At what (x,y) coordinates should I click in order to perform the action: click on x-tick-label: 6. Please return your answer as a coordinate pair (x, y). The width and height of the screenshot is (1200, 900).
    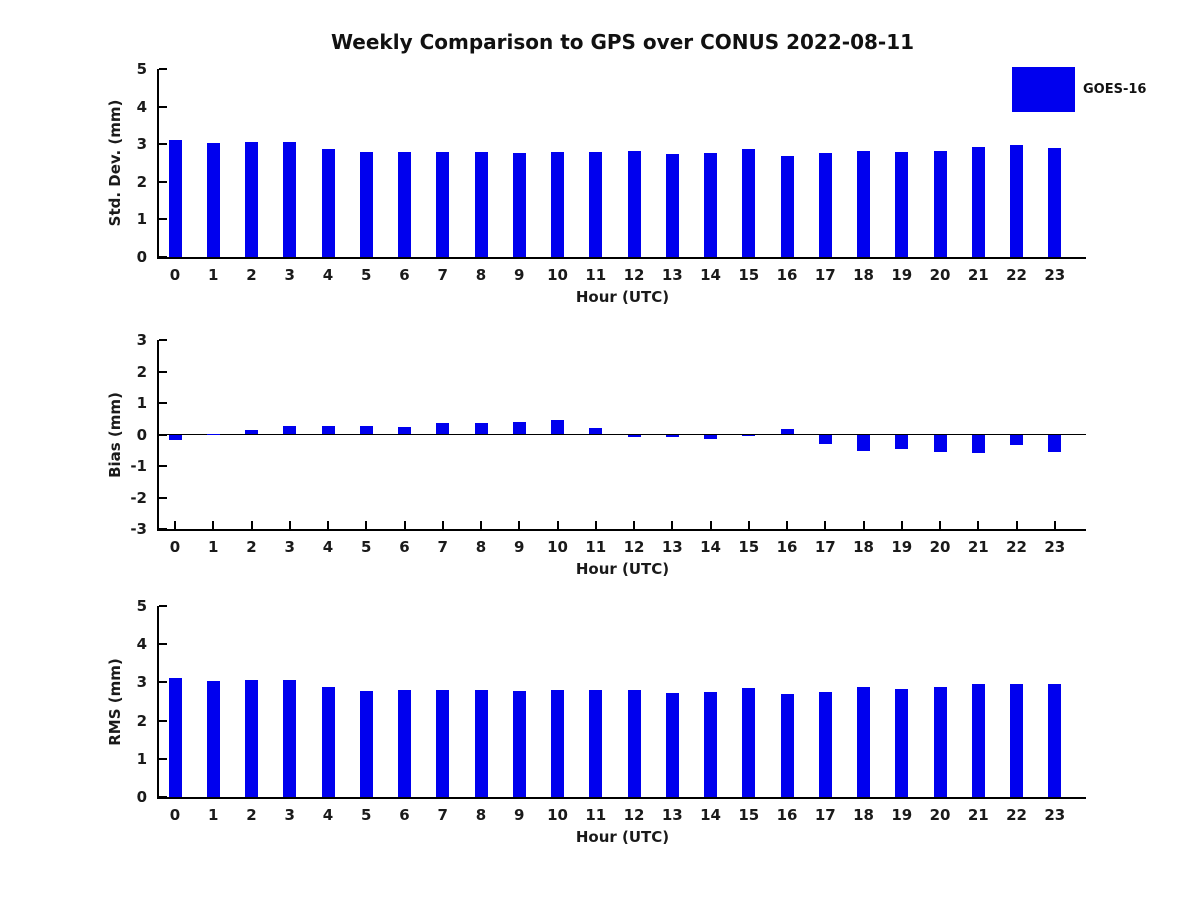
    Looking at the image, I should click on (404, 547).